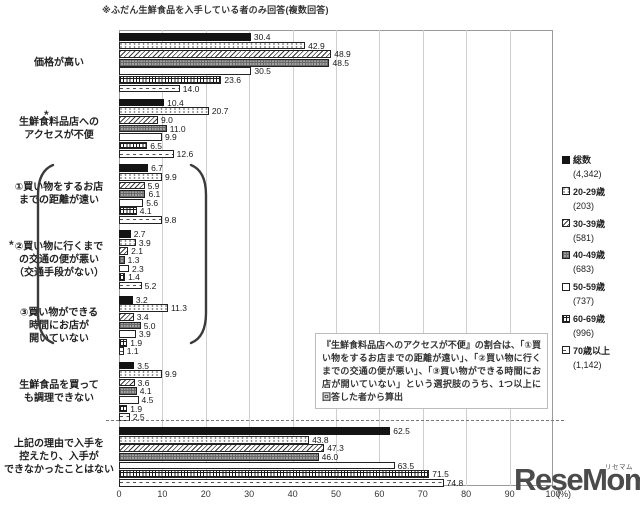 The image size is (640, 512). I want to click on category-label-line: 時間にお店が, so click(59, 326).